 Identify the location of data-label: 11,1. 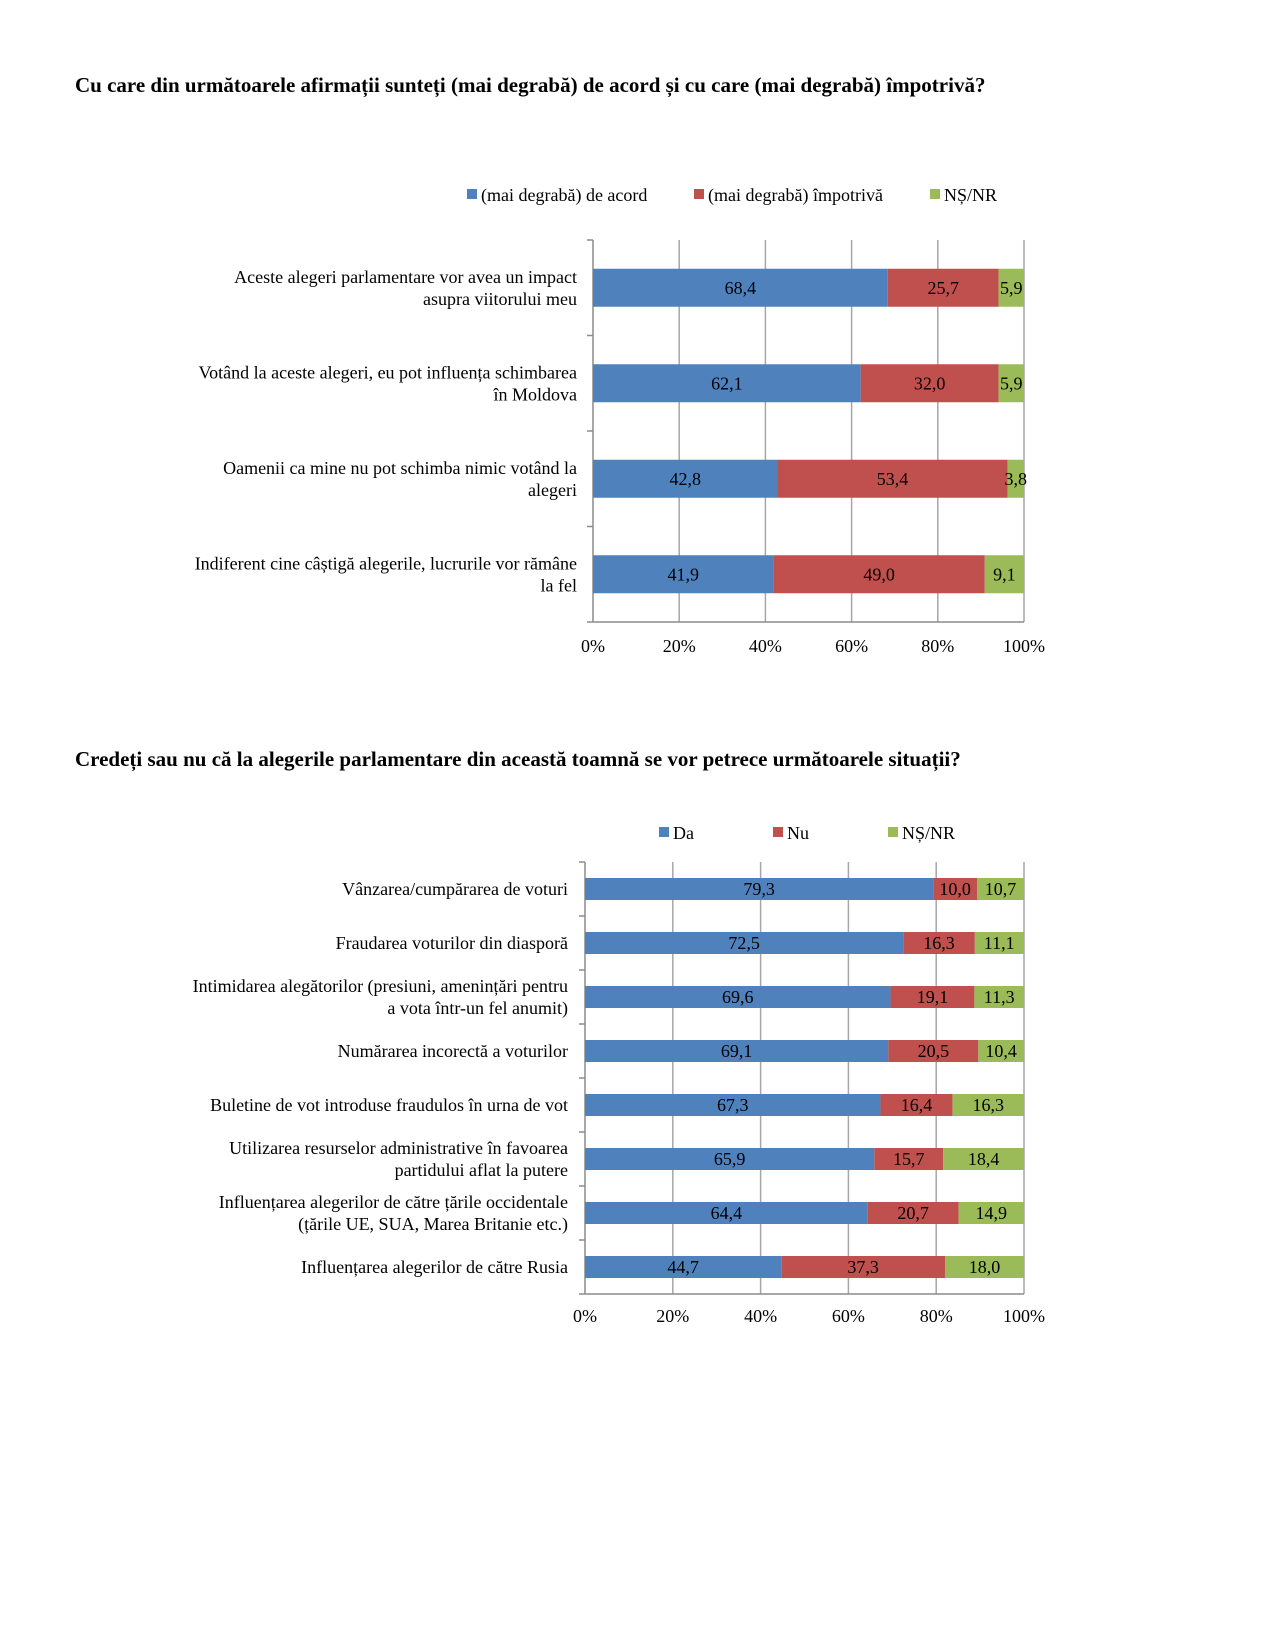
(999, 943).